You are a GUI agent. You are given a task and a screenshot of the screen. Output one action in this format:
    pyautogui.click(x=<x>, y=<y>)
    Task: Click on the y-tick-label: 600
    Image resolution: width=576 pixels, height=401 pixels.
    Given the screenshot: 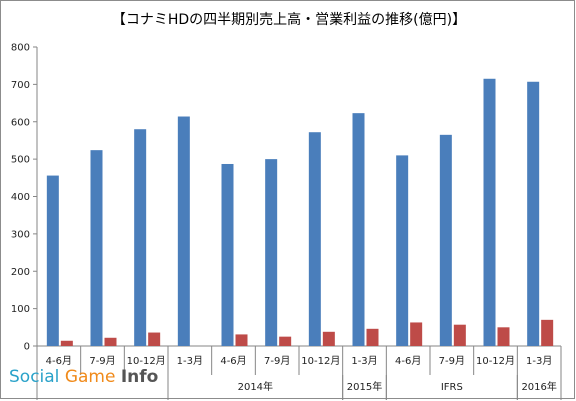 What is the action you would take?
    pyautogui.click(x=20, y=122)
    